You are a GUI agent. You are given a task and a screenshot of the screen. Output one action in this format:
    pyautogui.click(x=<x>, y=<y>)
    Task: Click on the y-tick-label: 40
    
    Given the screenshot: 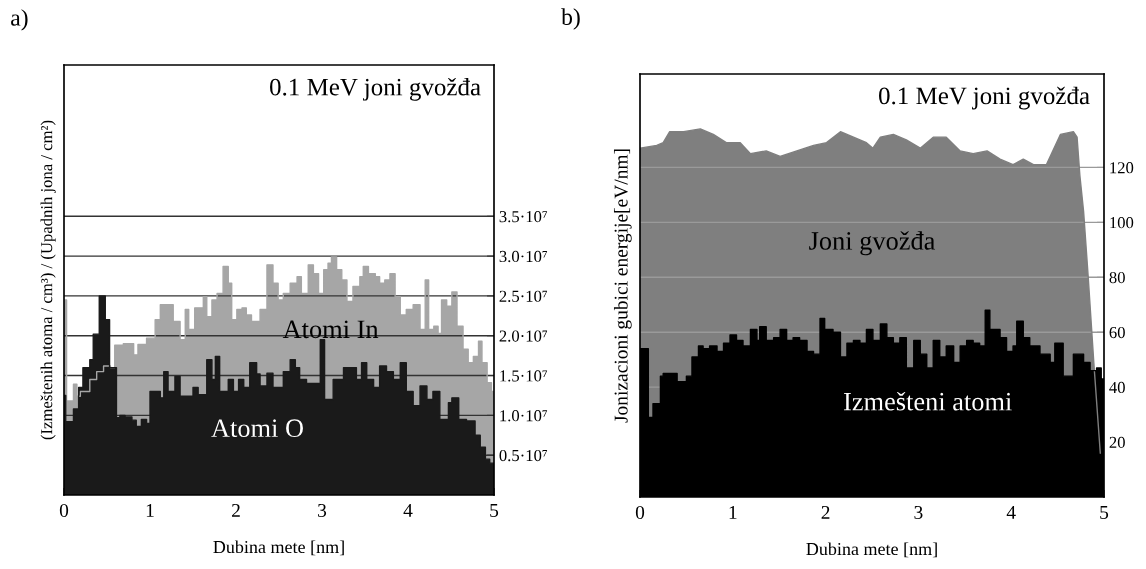 What is the action you would take?
    pyautogui.click(x=1117, y=387)
    